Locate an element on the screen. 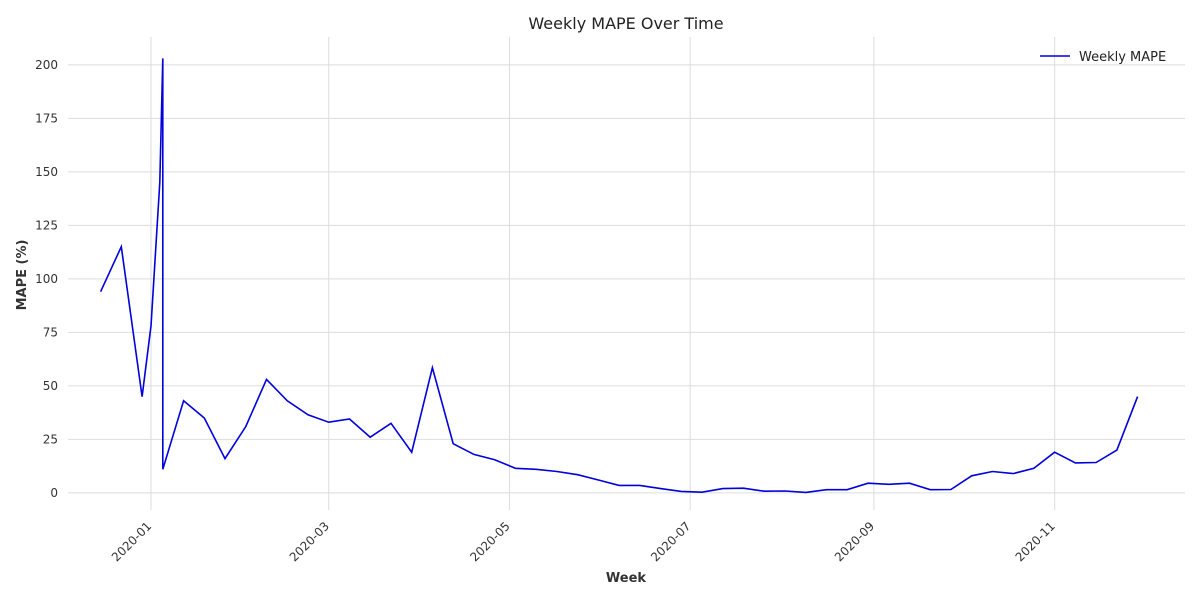 This screenshot has height=600, width=1200. y-tick-labels: 0 25 50 75 100 125 150 175 200 is located at coordinates (46, 279).